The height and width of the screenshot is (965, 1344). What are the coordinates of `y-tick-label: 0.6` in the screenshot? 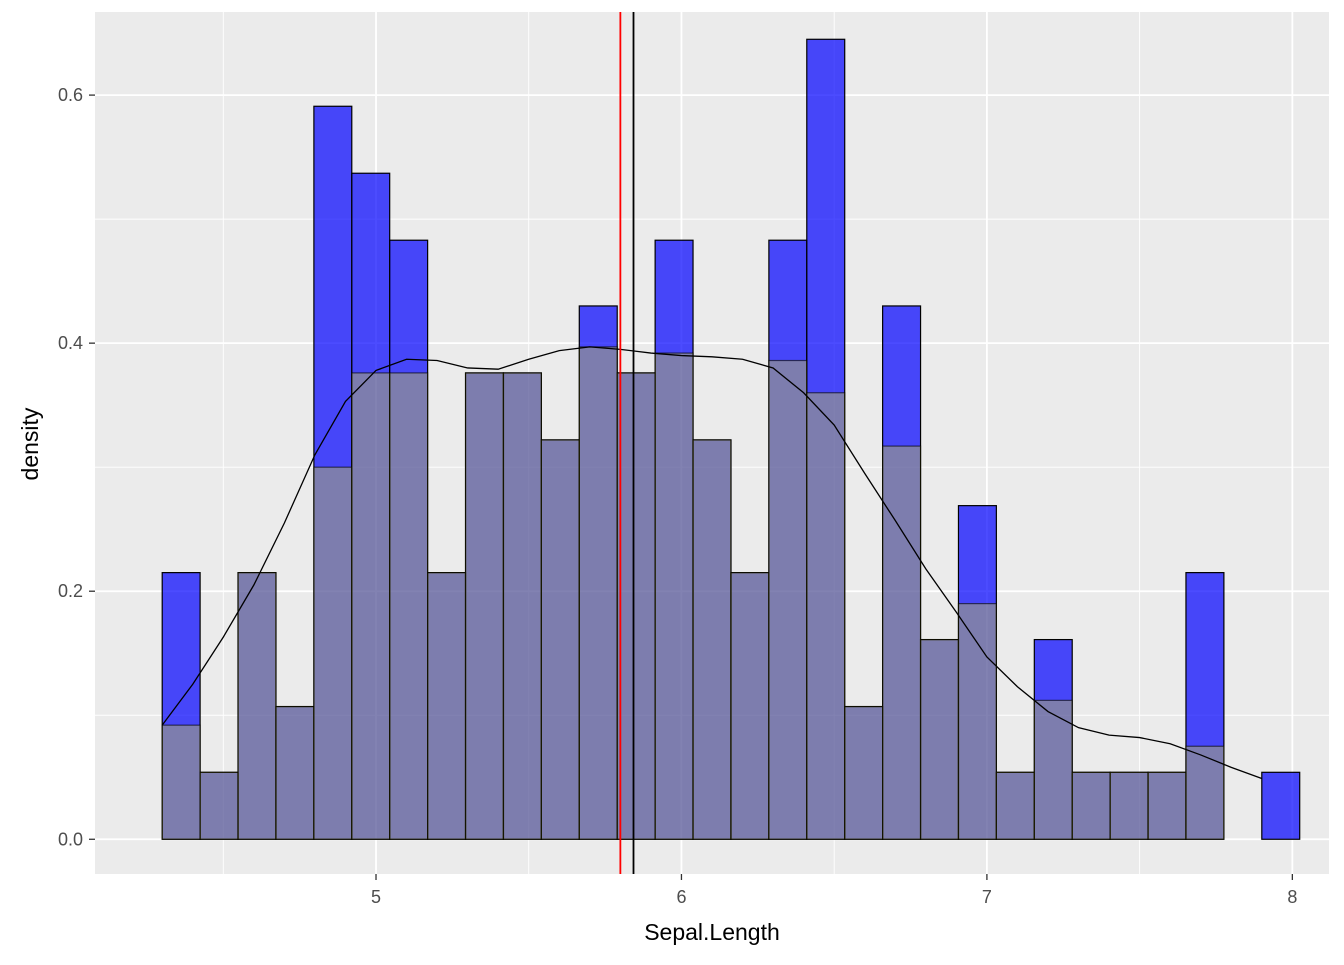 It's located at (70, 95).